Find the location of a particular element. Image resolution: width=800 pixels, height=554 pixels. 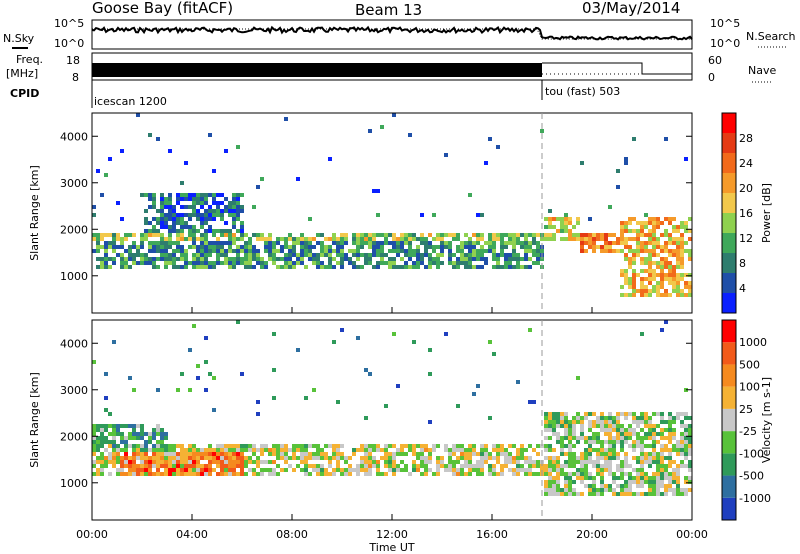

freq-unit-label: [MHz] is located at coordinates (22, 73).